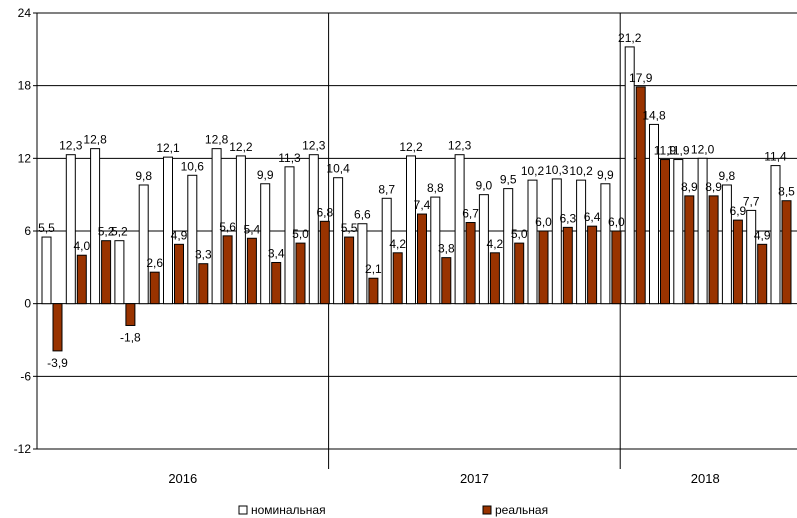 Image resolution: width=797 pixels, height=518 pixels. What do you see at coordinates (422, 205) in the screenshot?
I see `data-label-real: 7,4` at bounding box center [422, 205].